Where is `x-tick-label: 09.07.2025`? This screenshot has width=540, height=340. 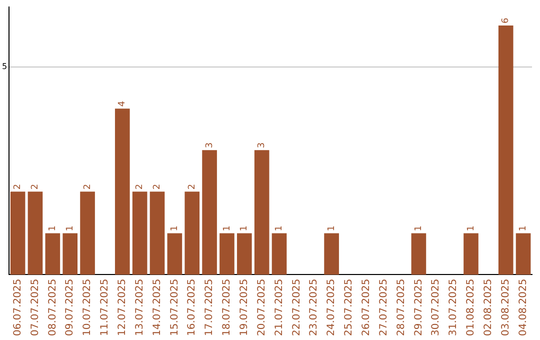
x-tick-label: 09.07.2025 is located at coordinates (70, 307).